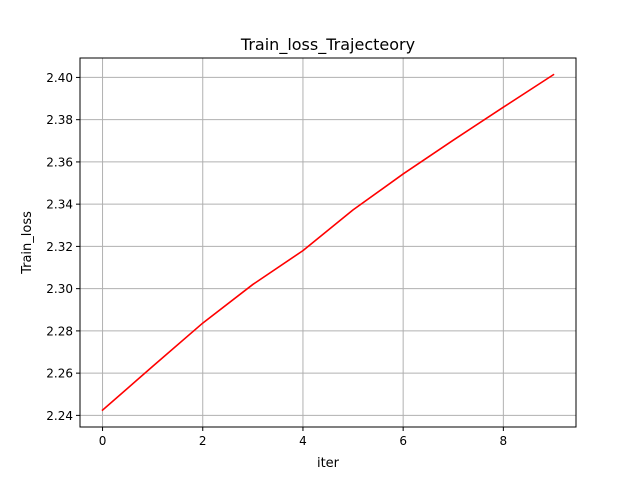 The height and width of the screenshot is (484, 640). What do you see at coordinates (59, 331) in the screenshot?
I see `y-tick-label: 2.28` at bounding box center [59, 331].